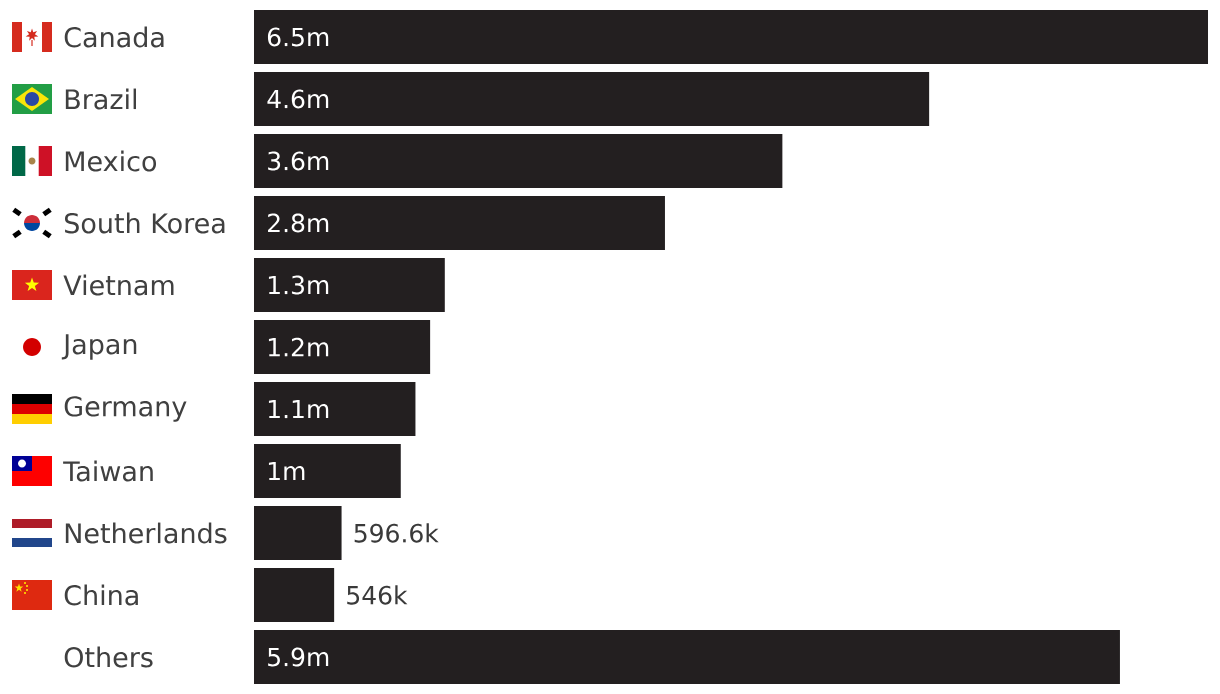  Describe the element at coordinates (298, 223) in the screenshot. I see `data-label: 2.8m` at that location.